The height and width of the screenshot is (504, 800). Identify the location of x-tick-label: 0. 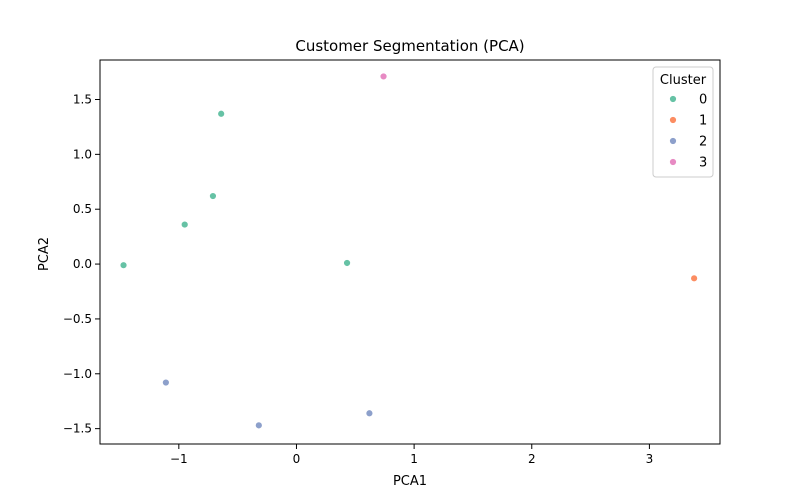
(297, 459).